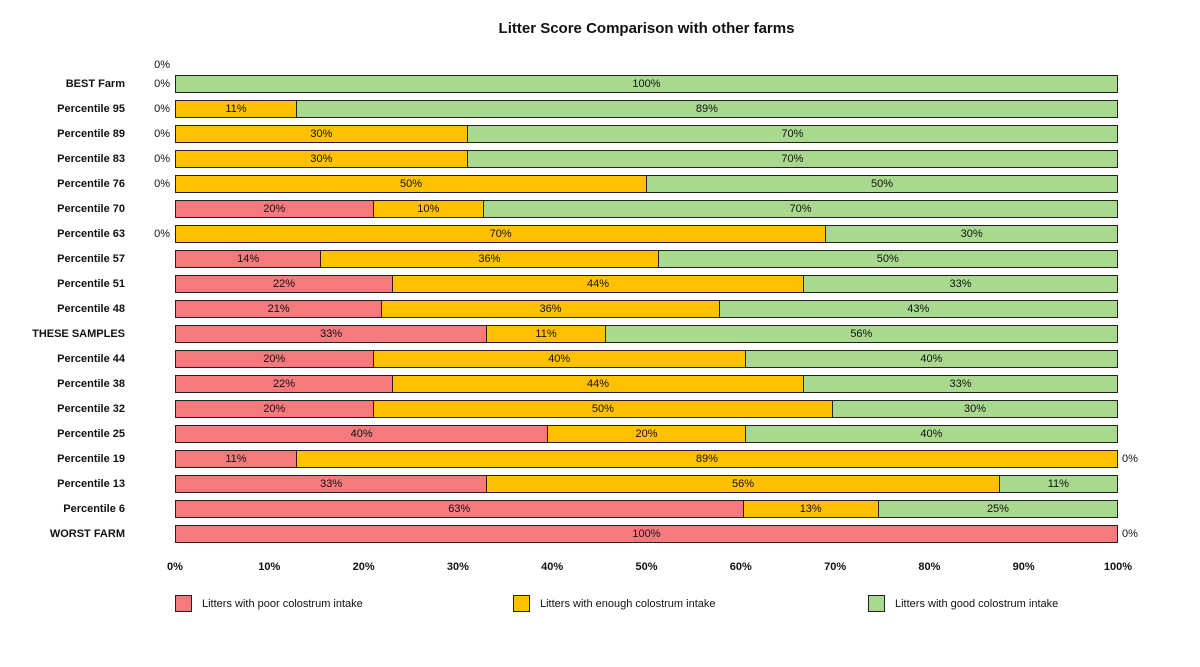 Image resolution: width=1200 pixels, height=667 pixels. I want to click on segment-value-label: 50%, so click(602, 408).